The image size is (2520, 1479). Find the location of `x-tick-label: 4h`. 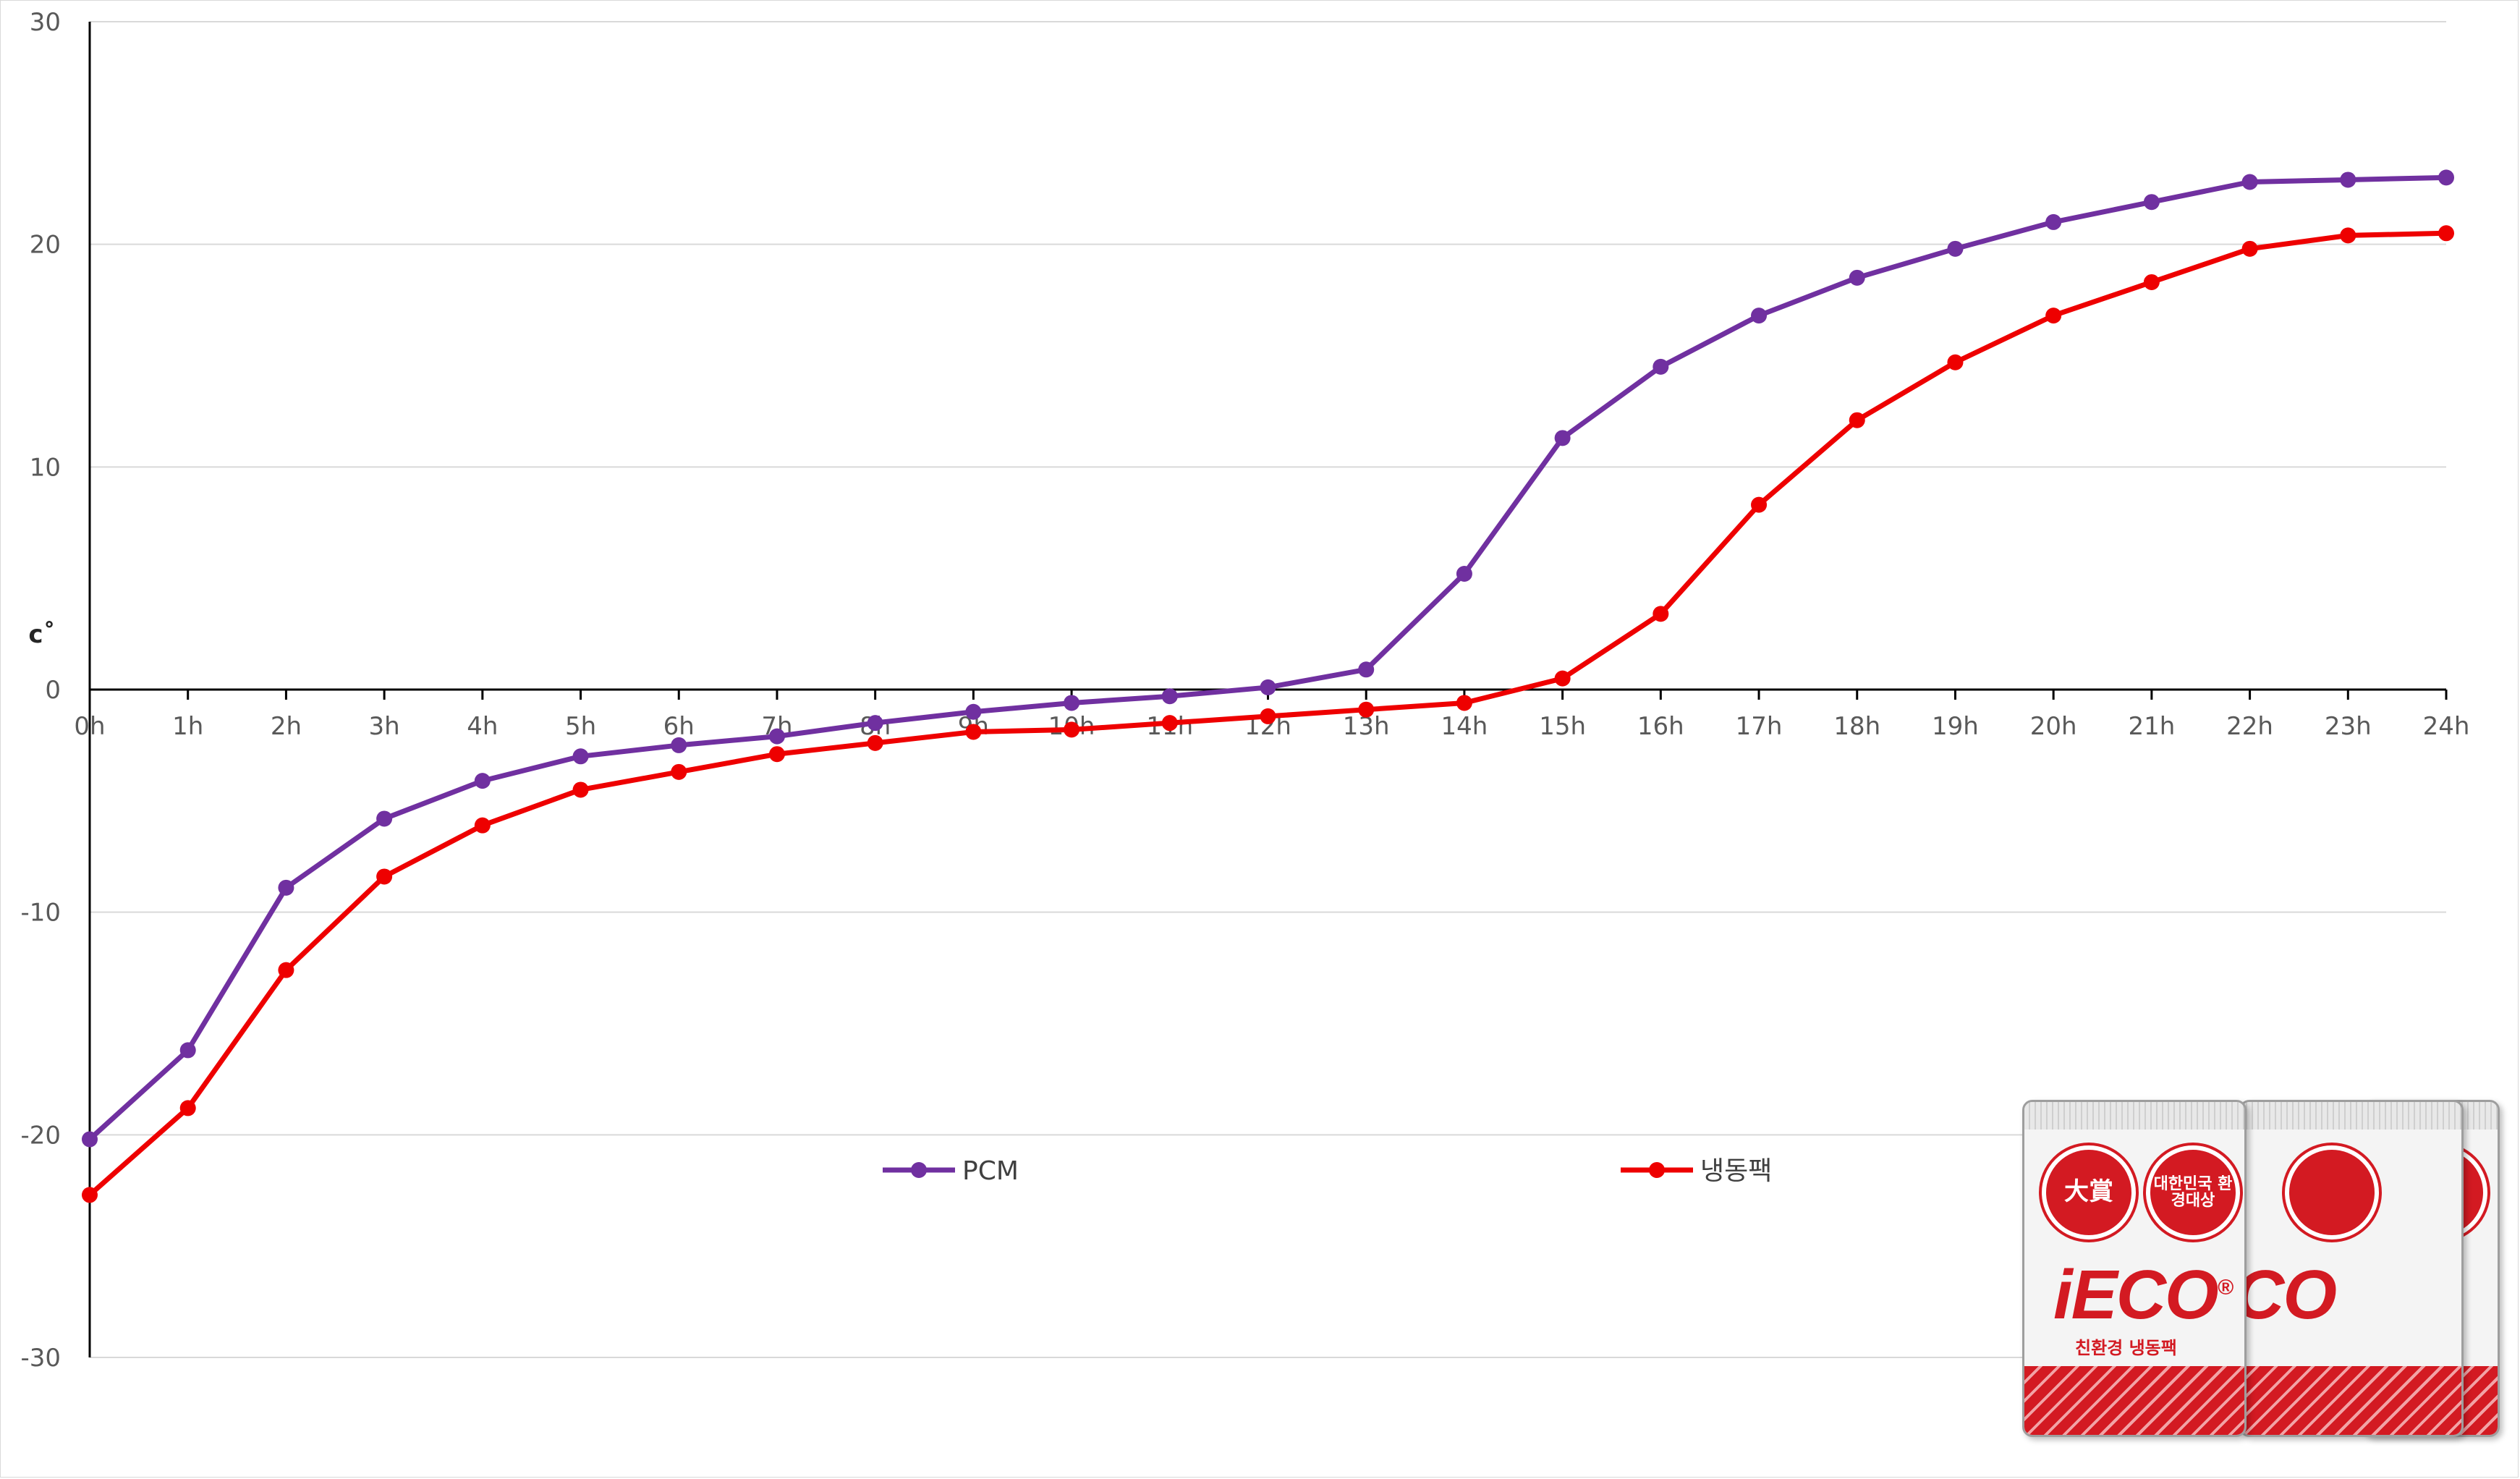

x-tick-label: 4h is located at coordinates (482, 726).